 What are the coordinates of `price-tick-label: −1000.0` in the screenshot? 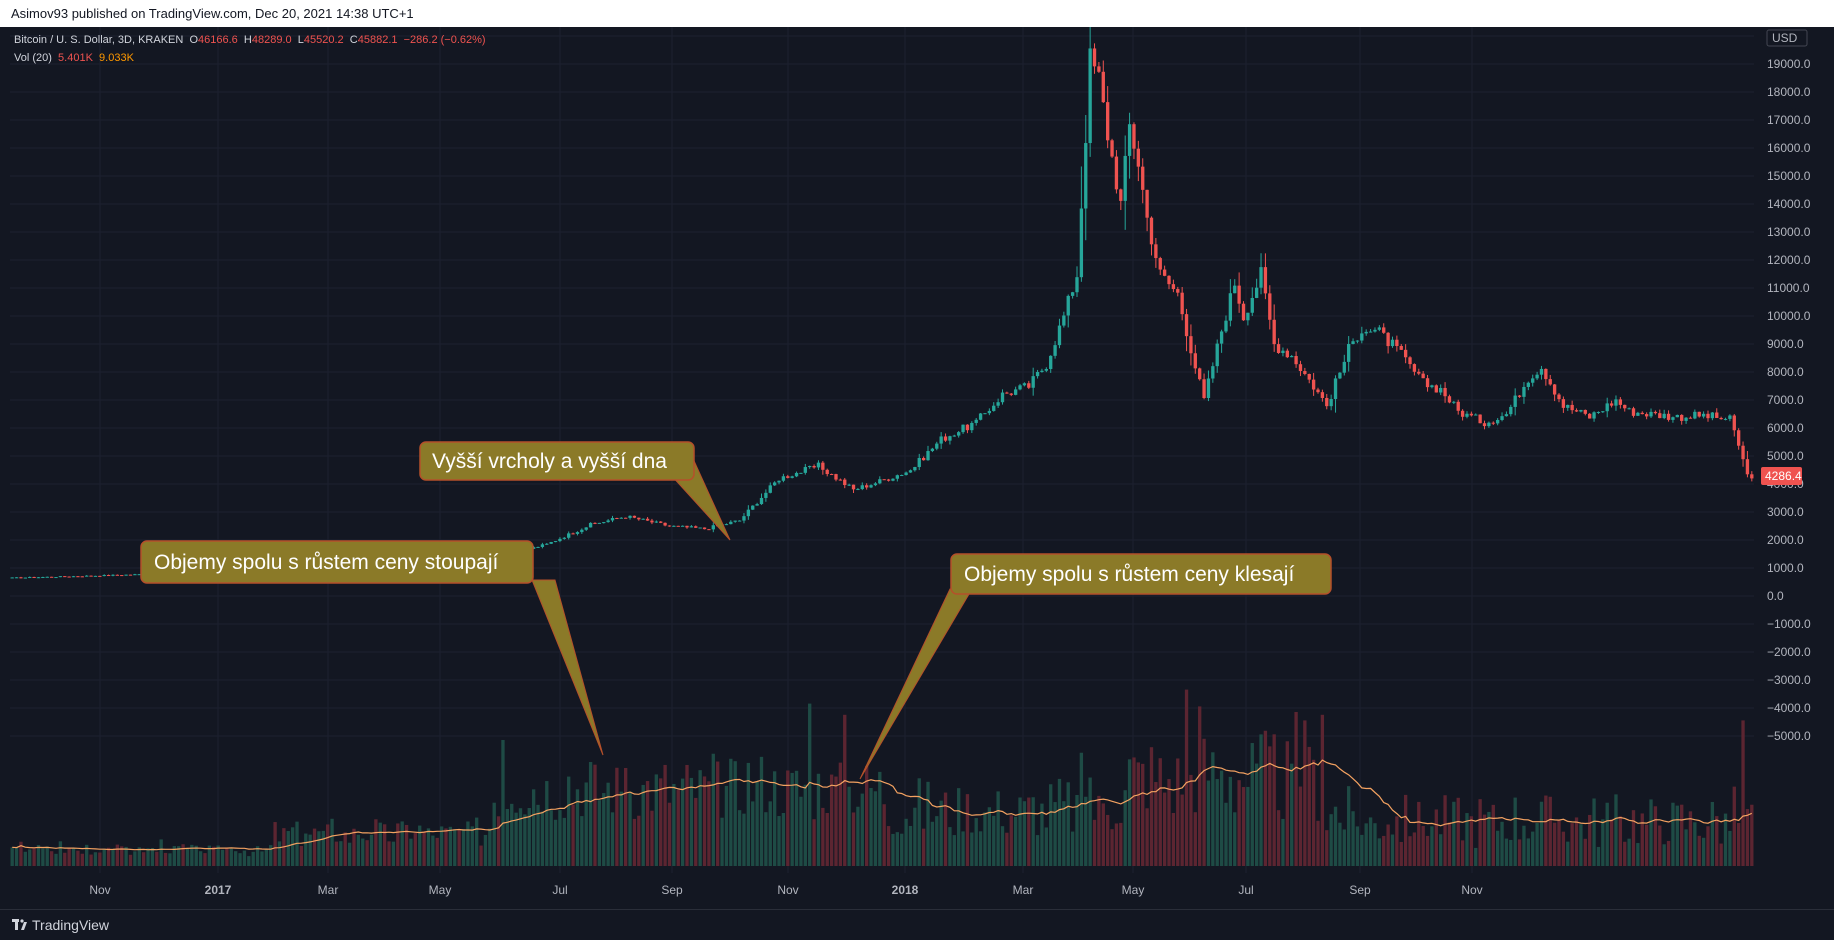 It's located at (1789, 624).